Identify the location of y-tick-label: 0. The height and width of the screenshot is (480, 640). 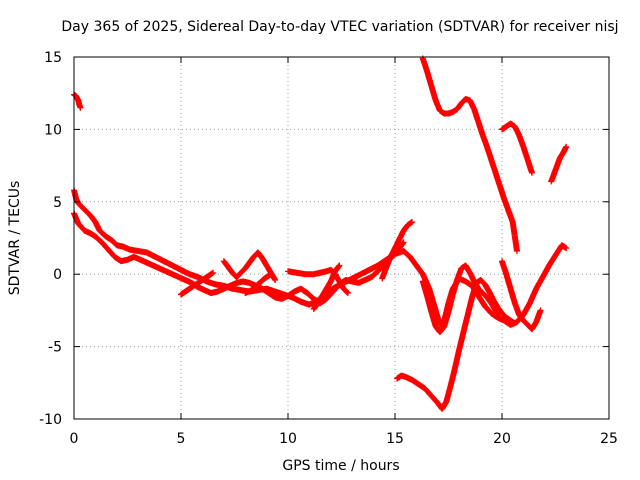
(57, 275).